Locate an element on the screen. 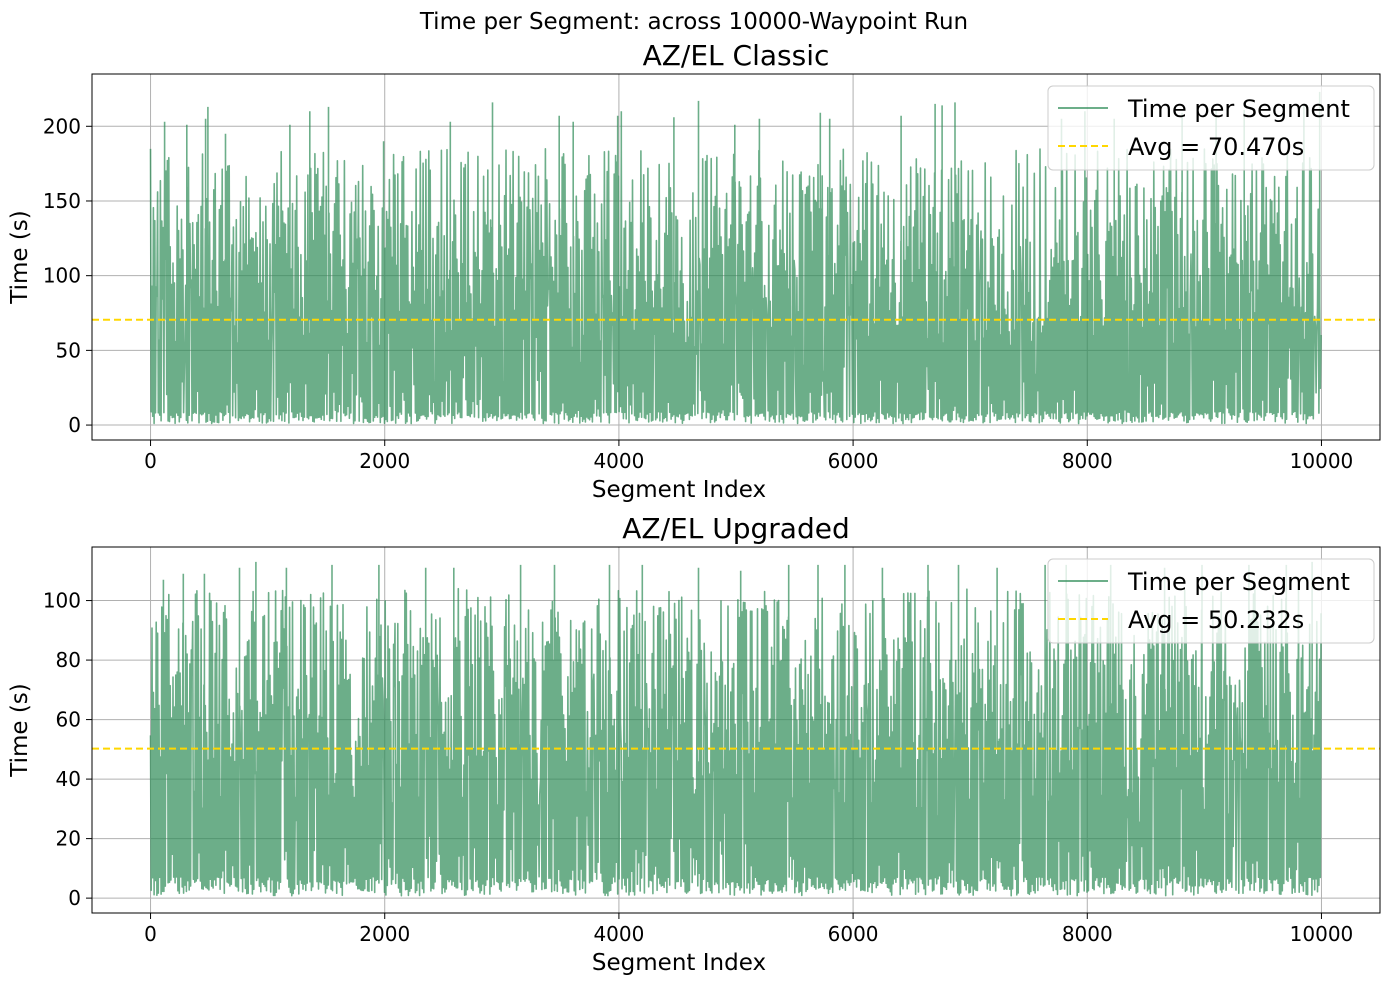 The height and width of the screenshot is (985, 1389). upgraded-x-tick-label: 8000 is located at coordinates (1087, 934).